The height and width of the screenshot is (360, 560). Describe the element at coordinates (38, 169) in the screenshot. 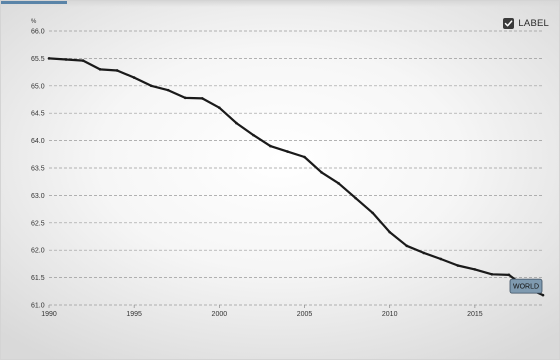

I see `y-tick-label: 63.5` at that location.